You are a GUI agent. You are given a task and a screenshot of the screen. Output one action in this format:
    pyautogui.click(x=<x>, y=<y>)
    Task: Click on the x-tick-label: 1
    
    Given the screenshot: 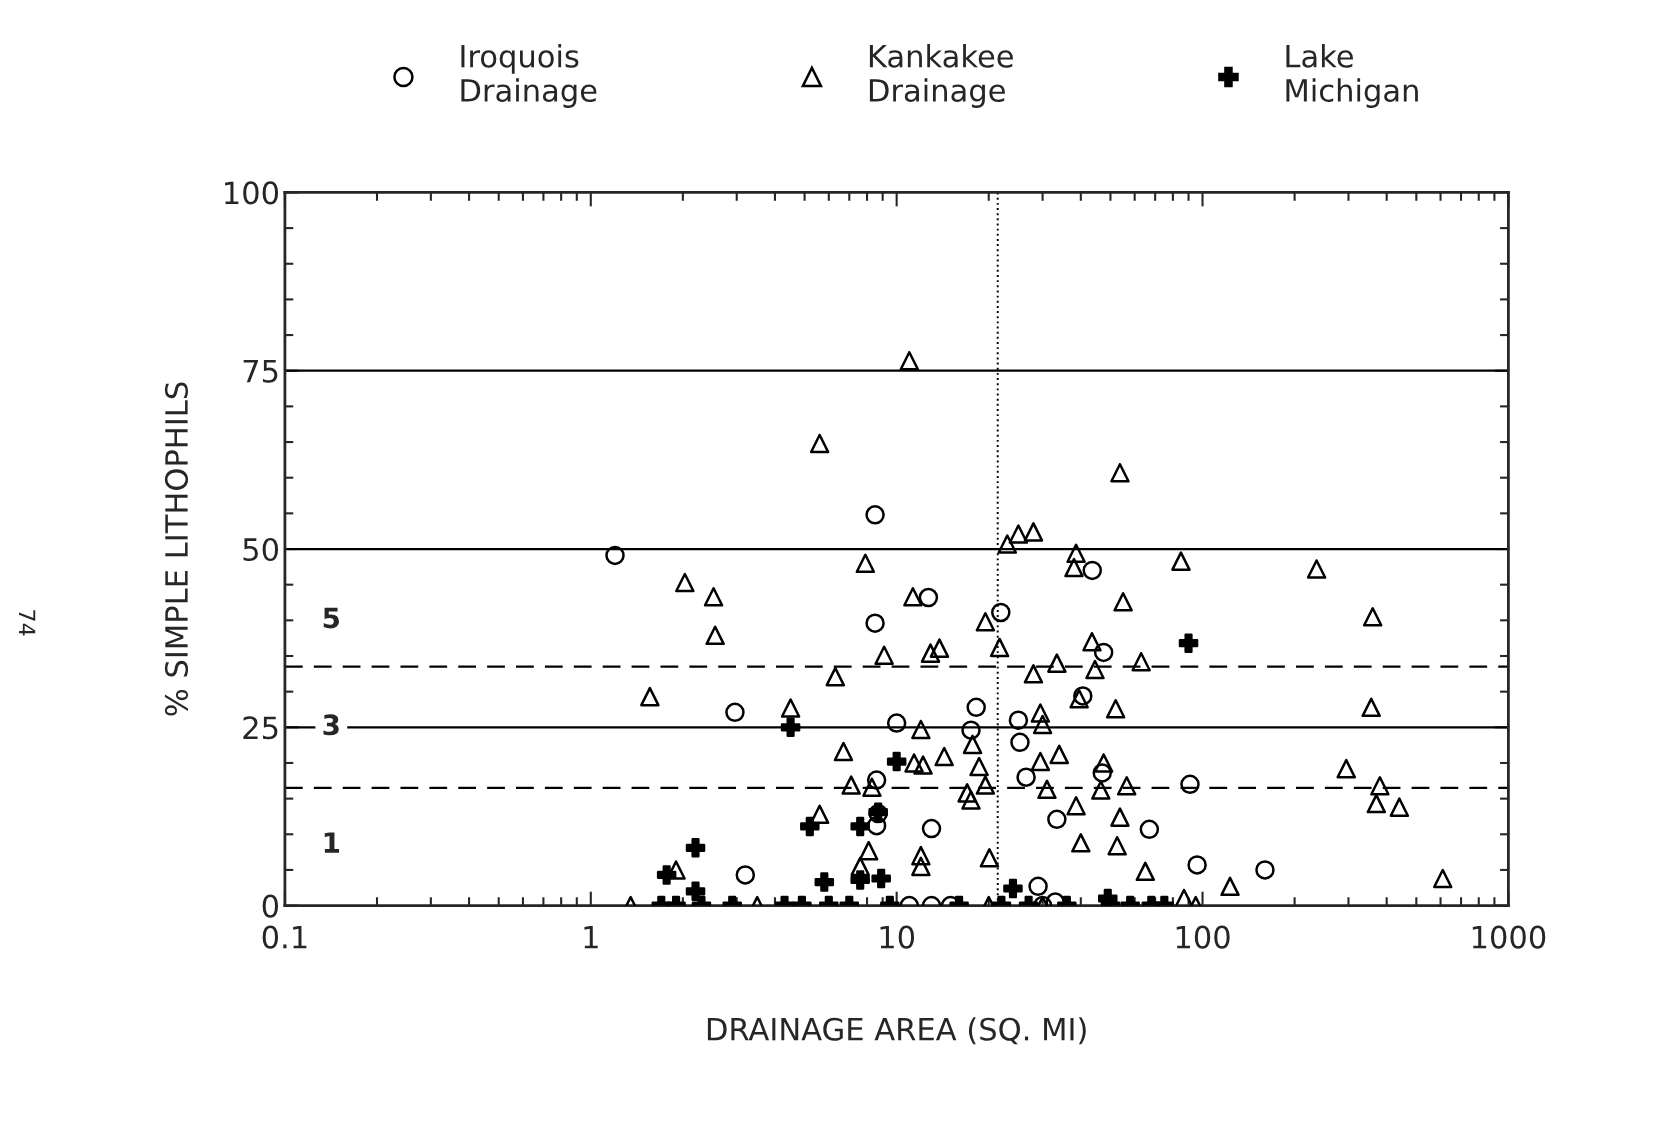 What is the action you would take?
    pyautogui.click(x=591, y=937)
    